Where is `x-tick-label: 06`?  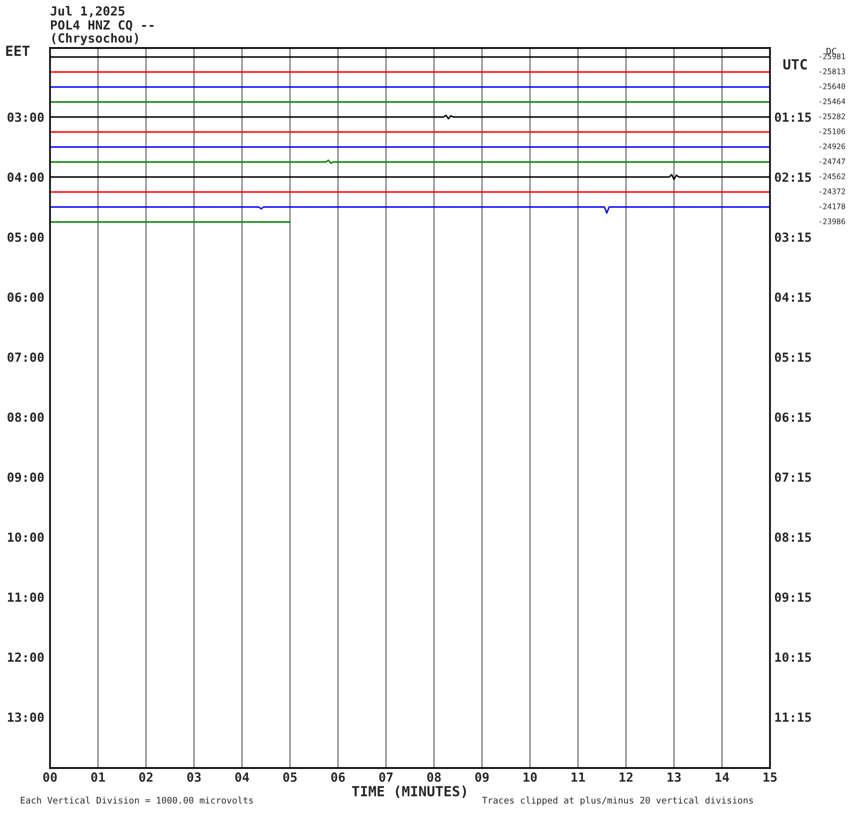 x-tick-label: 06 is located at coordinates (338, 777).